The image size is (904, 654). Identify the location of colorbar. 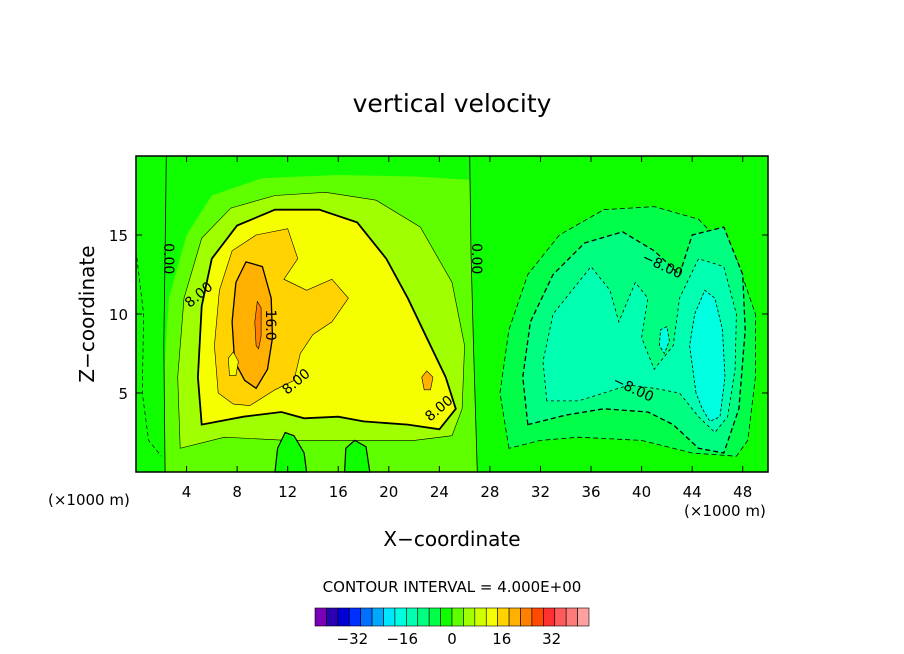
(452, 617).